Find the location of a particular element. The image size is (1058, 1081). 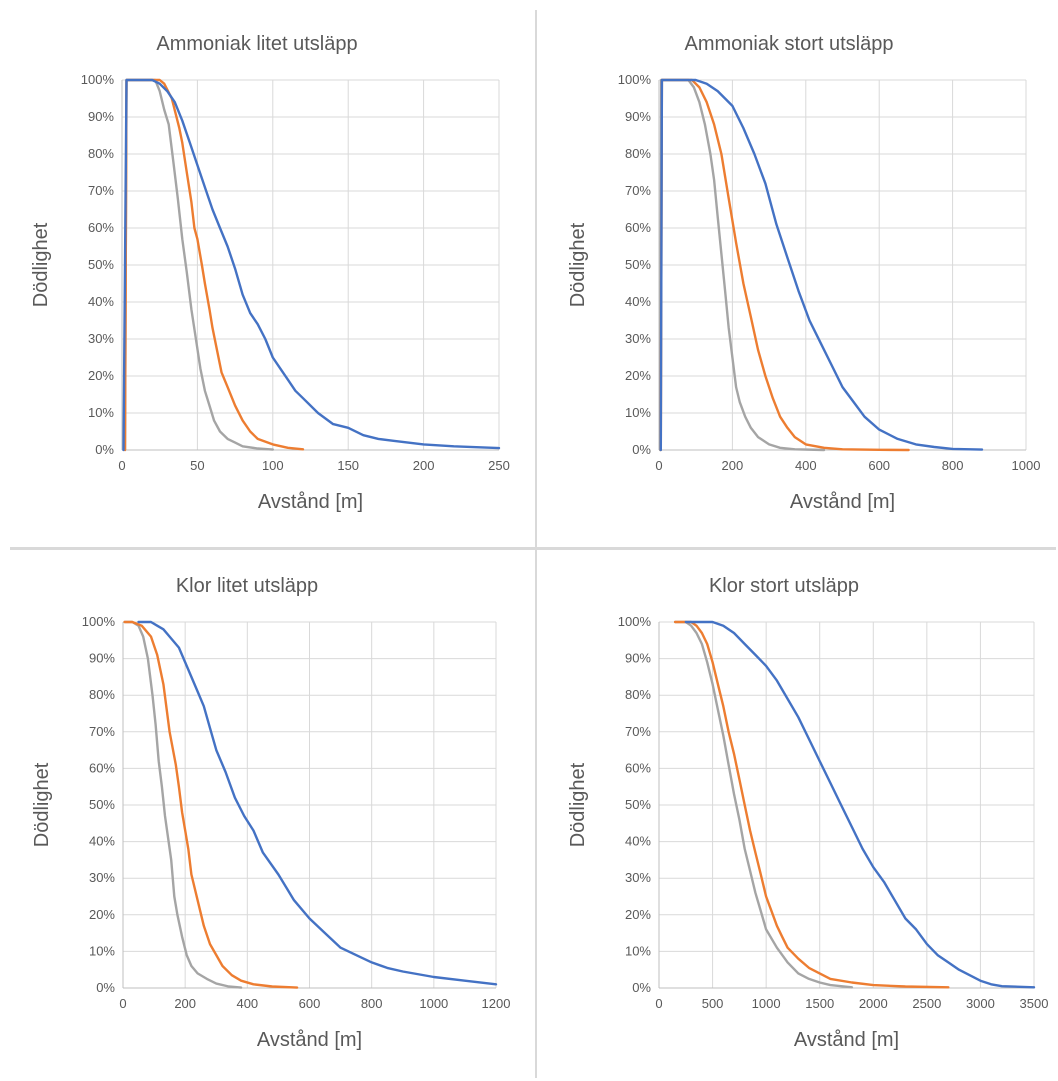

chart-title: Klor stort utsläpp is located at coordinates (784, 586).